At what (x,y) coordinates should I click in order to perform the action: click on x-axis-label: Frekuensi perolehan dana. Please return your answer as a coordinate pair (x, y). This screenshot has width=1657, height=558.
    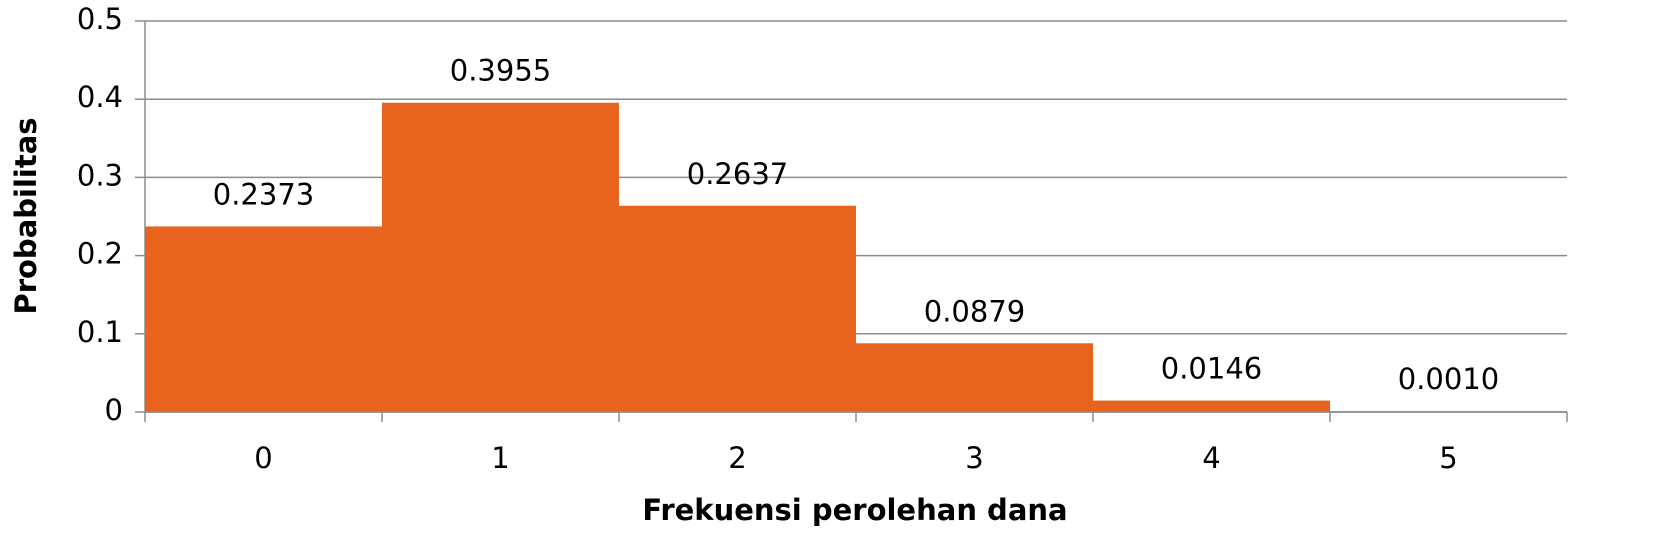
    Looking at the image, I should click on (854, 510).